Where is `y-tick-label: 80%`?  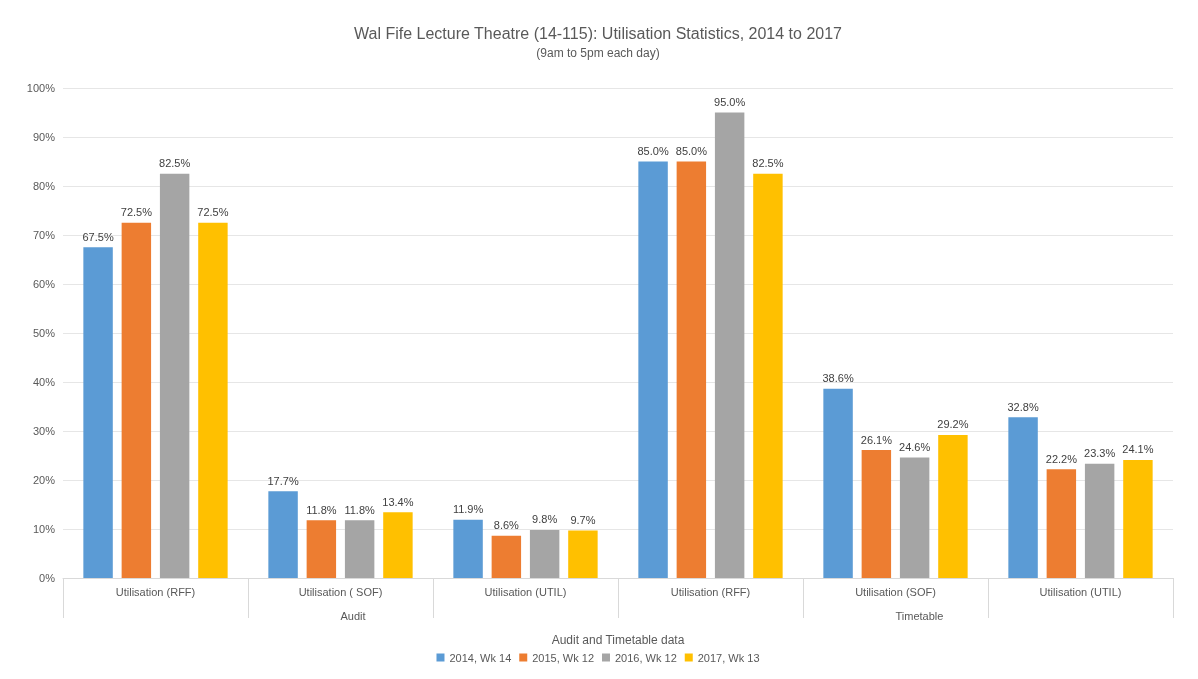 y-tick-label: 80% is located at coordinates (44, 186).